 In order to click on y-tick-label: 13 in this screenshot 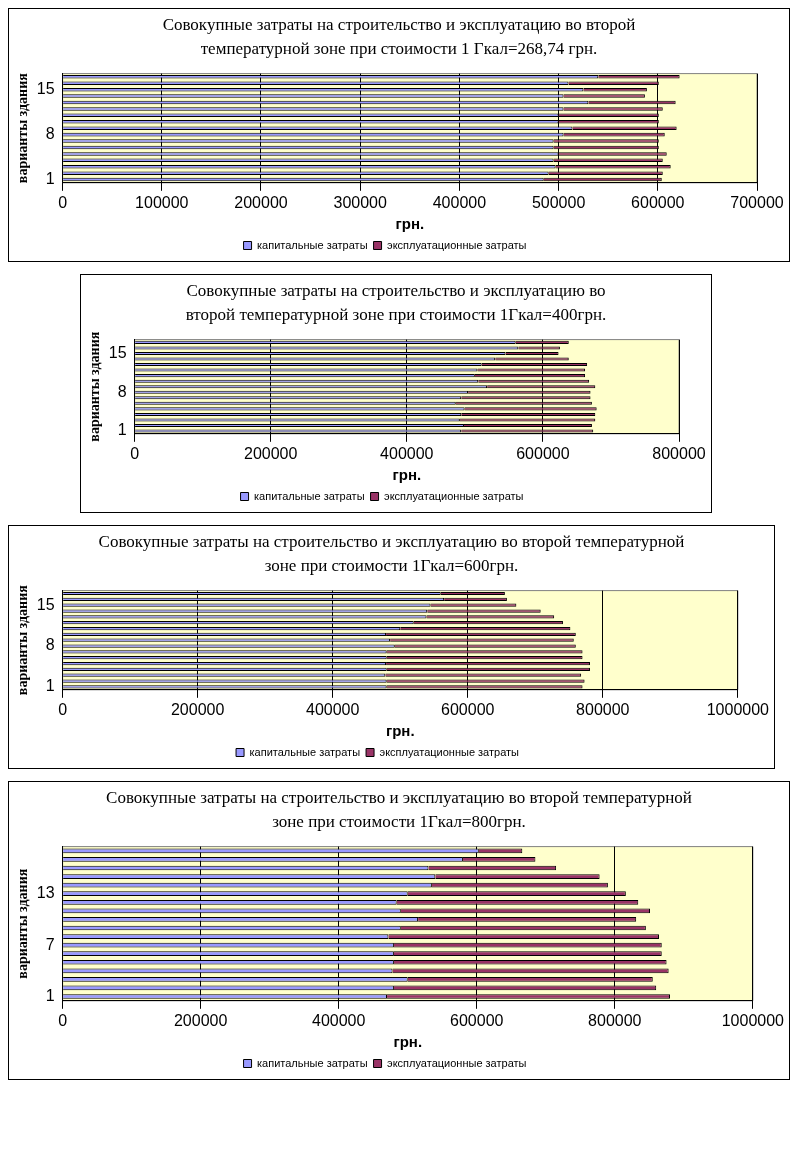, I will do `click(45, 893)`.